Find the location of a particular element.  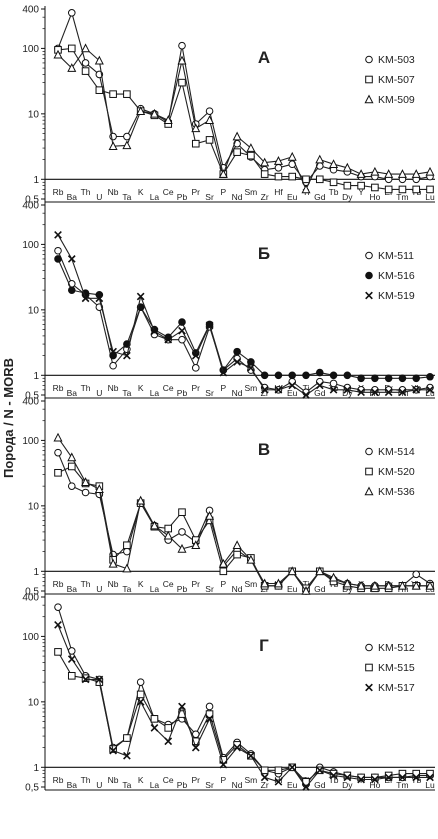

element-label-yb: Yb is located at coordinates (416, 780).